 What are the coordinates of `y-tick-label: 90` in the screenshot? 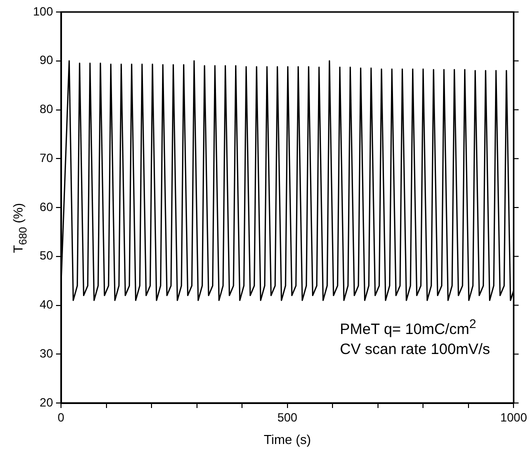 It's located at (47, 60).